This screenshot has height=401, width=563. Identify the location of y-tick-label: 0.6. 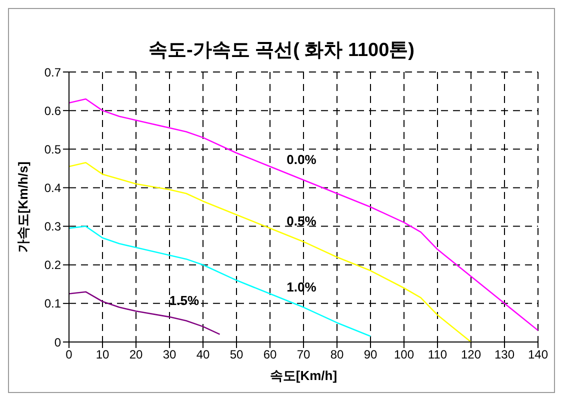
(53, 111).